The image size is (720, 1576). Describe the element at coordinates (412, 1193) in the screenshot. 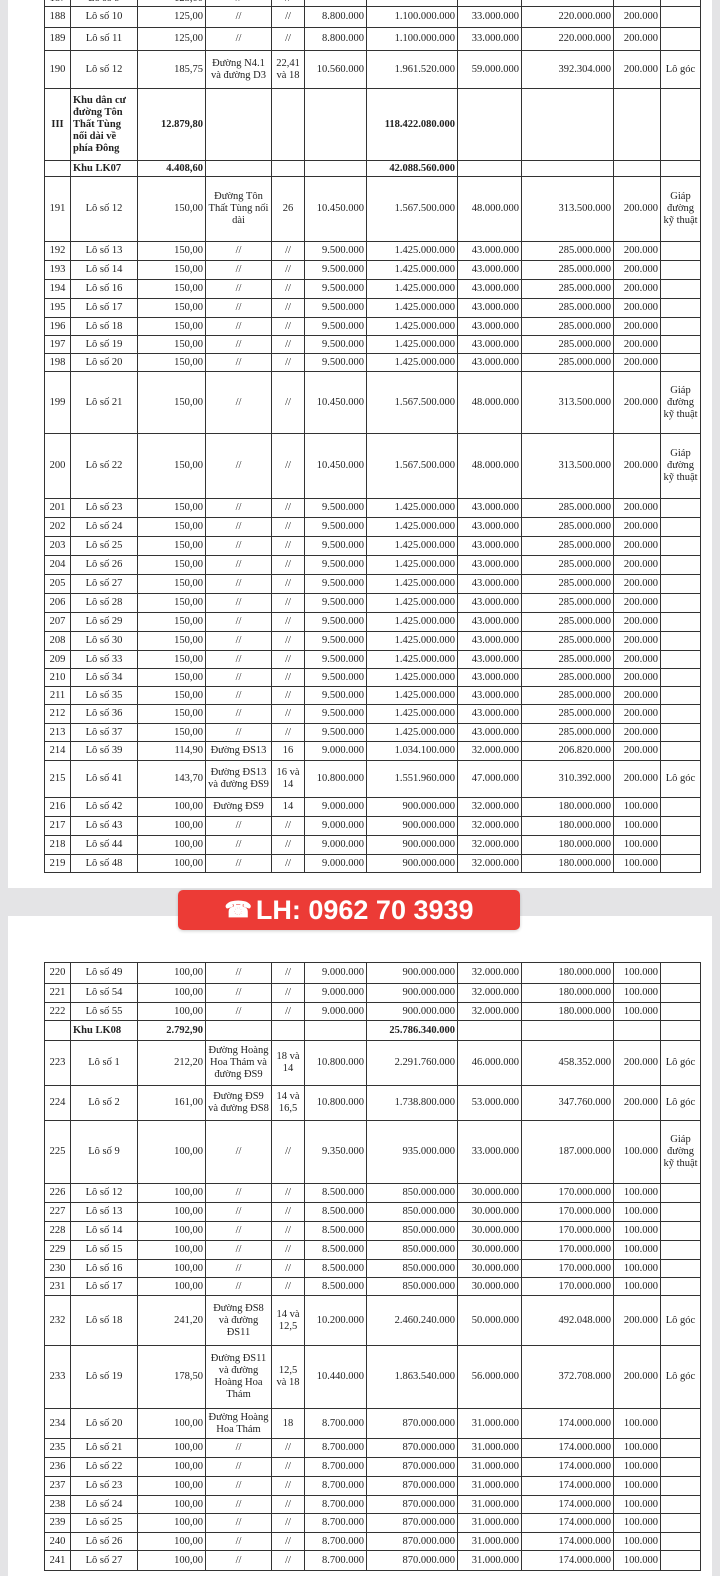

I see `cell-total-price: 850.000.000` at that location.